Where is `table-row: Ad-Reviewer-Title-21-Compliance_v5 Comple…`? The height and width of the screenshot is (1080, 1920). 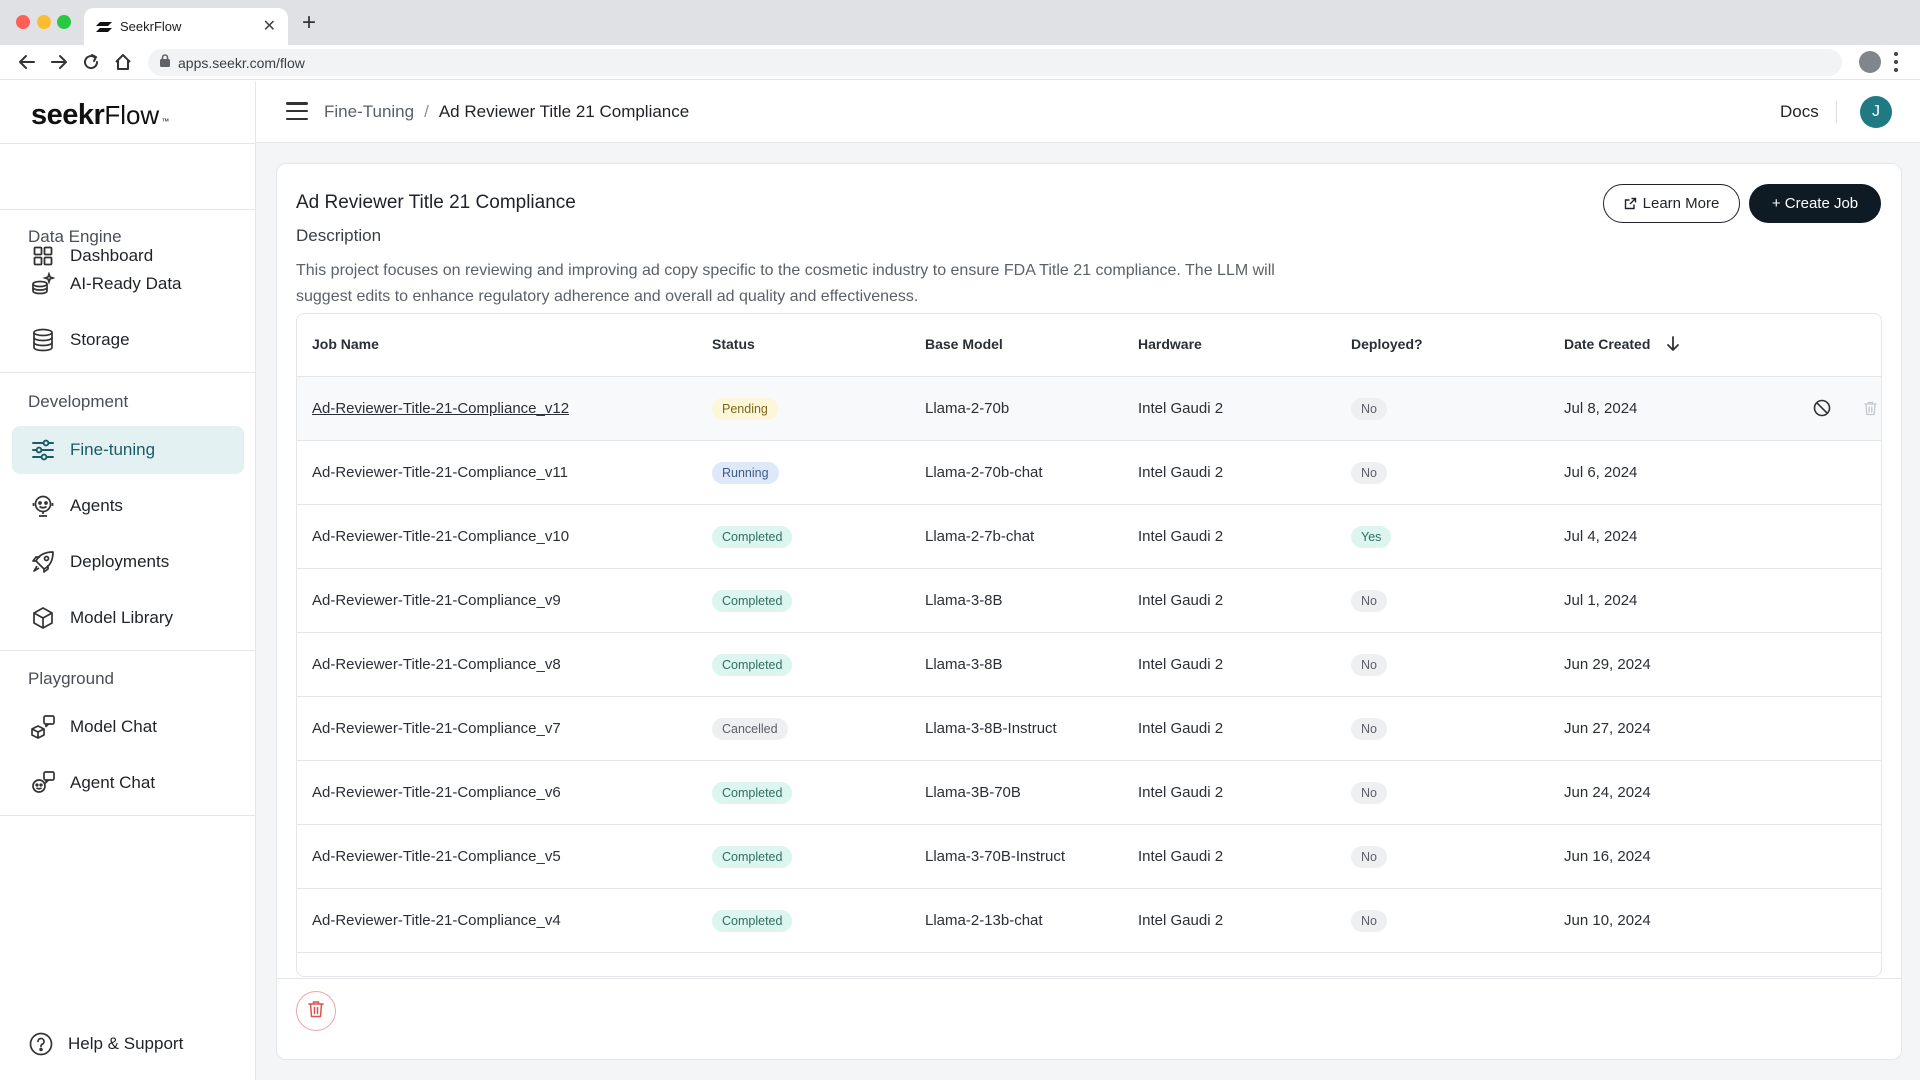
table-row: Ad-Reviewer-Title-21-Compliance_v5 Comple… is located at coordinates (1089, 857).